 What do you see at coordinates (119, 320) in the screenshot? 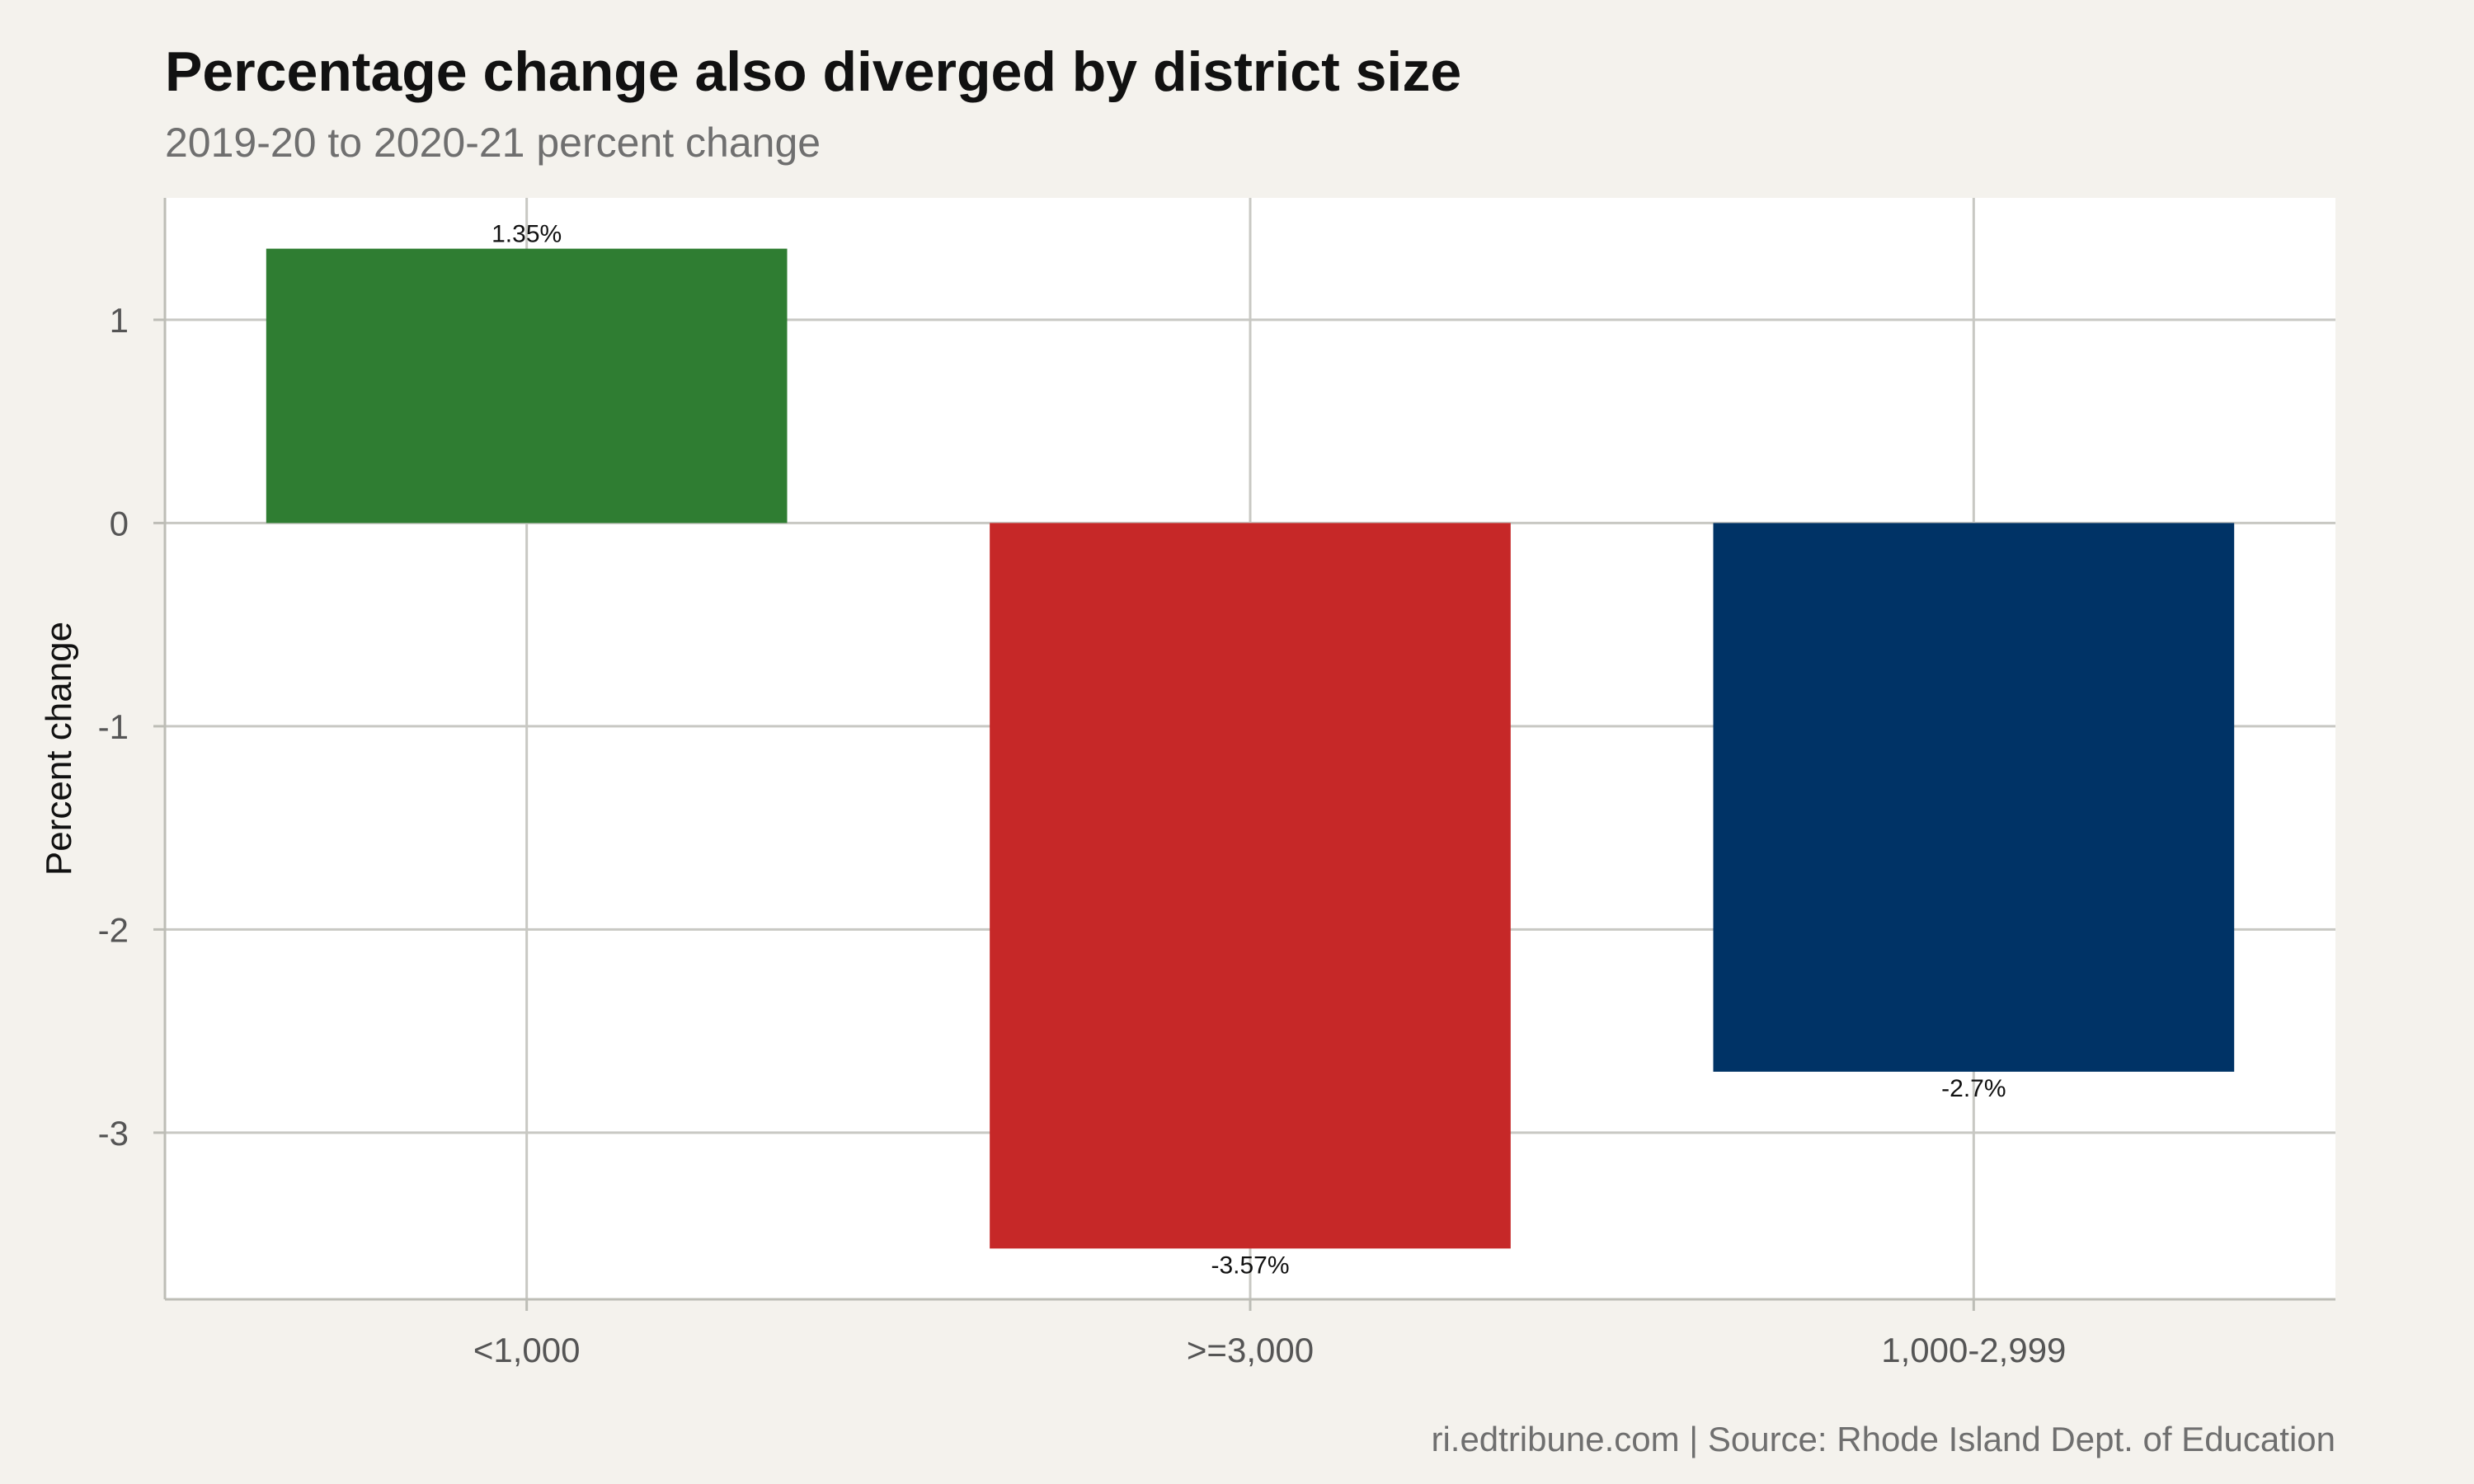
I see `y-tick-label: 1` at bounding box center [119, 320].